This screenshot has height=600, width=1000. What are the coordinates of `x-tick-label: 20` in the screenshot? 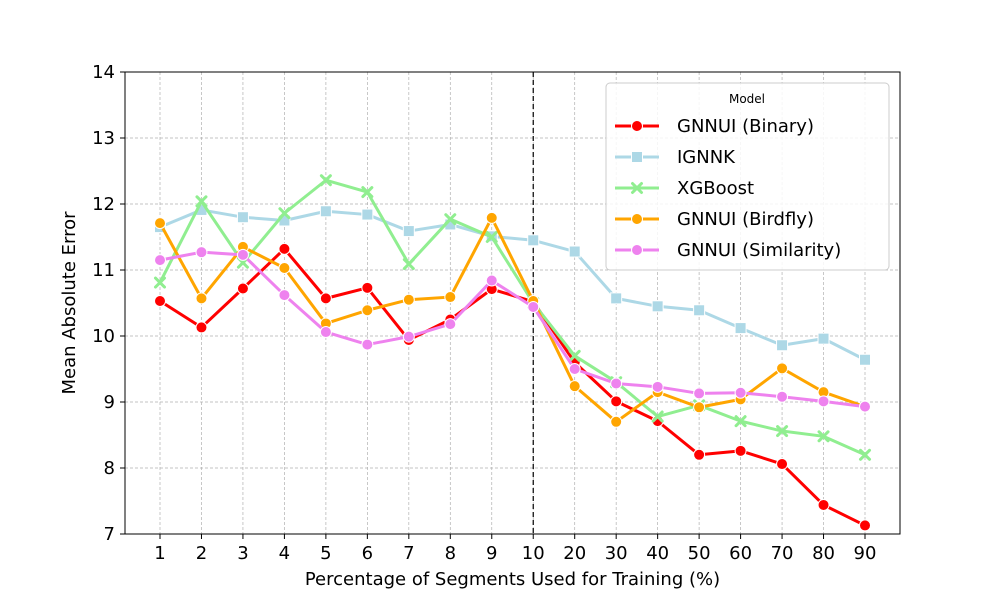 It's located at (574, 553).